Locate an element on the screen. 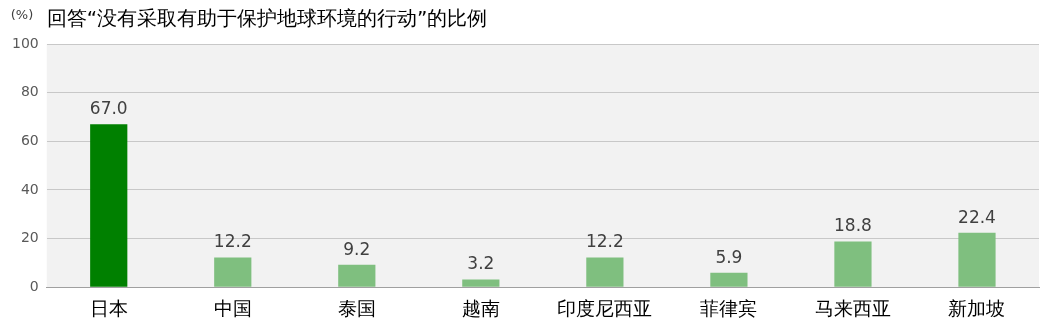 The height and width of the screenshot is (324, 1047). y-tick-label: 40 is located at coordinates (29, 188).